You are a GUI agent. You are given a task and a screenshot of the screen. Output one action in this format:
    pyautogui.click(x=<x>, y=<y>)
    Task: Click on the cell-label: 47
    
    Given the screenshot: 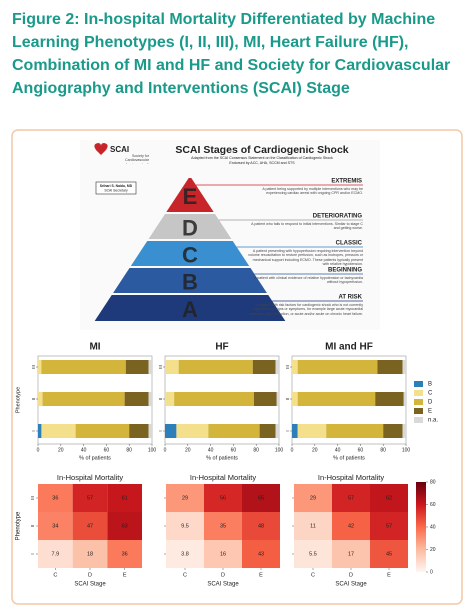 What is the action you would take?
    pyautogui.click(x=90, y=526)
    